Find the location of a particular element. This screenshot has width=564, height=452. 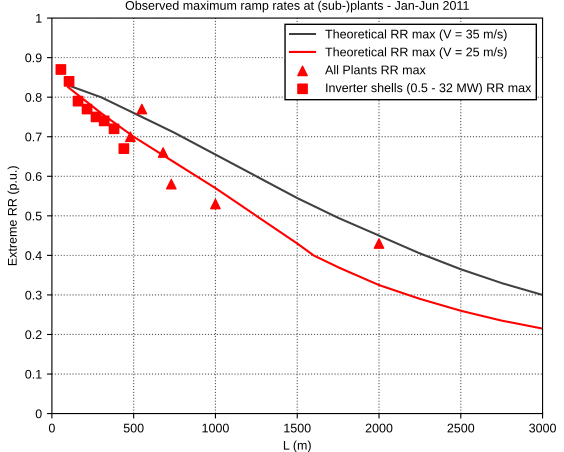

x-tick-label: 1000 is located at coordinates (215, 428).